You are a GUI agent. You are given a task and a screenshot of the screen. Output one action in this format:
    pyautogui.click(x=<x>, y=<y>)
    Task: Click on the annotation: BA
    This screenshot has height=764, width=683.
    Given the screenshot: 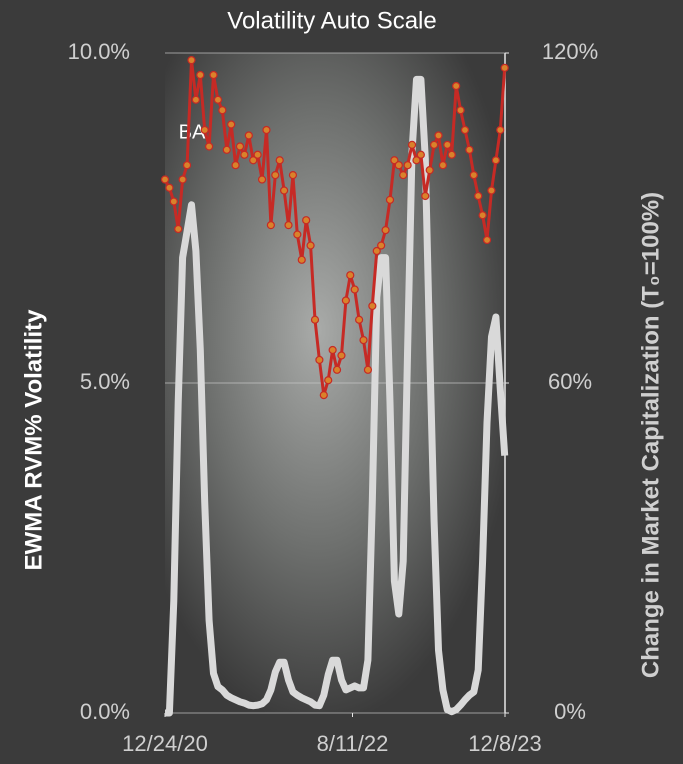 What is the action you would take?
    pyautogui.click(x=192, y=132)
    